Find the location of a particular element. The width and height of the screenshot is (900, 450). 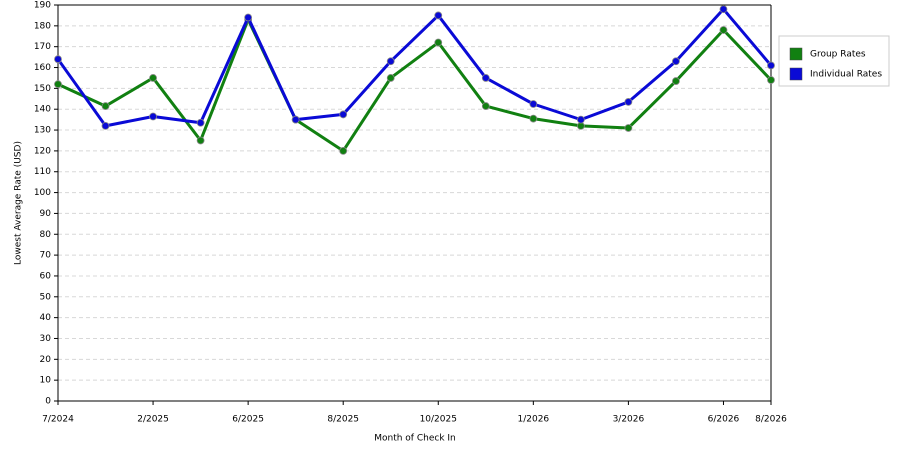

x-tick-label: 3/2026 is located at coordinates (629, 420).